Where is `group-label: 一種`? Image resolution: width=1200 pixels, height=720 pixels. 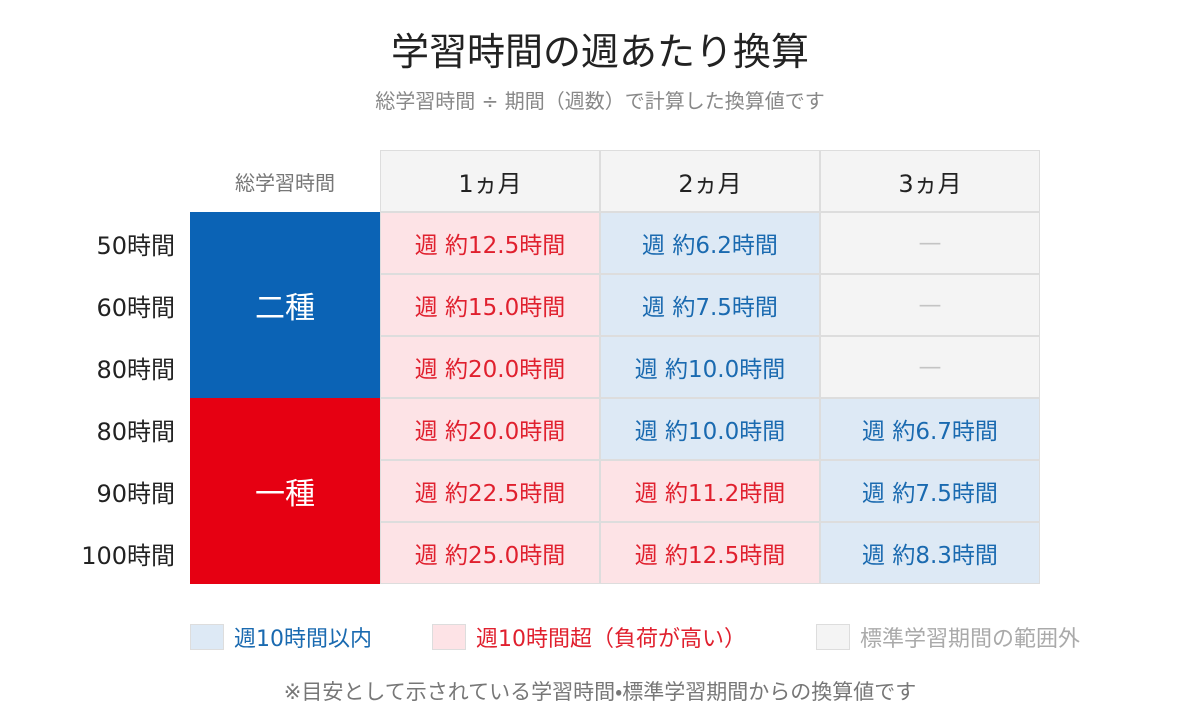 group-label: 一種 is located at coordinates (285, 491).